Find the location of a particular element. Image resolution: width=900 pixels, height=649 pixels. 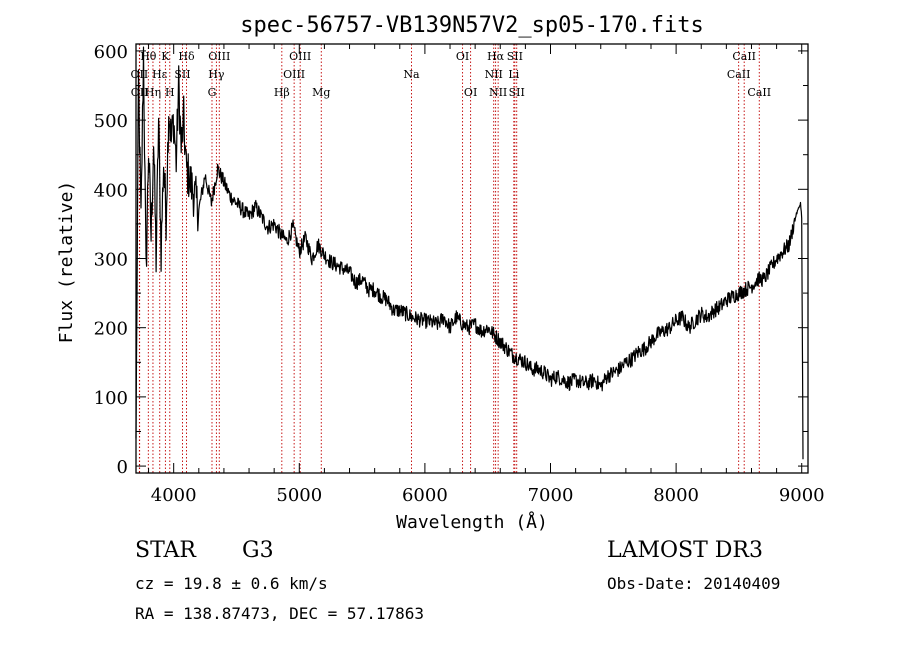

line-label-8: Hδ is located at coordinates (186, 56).